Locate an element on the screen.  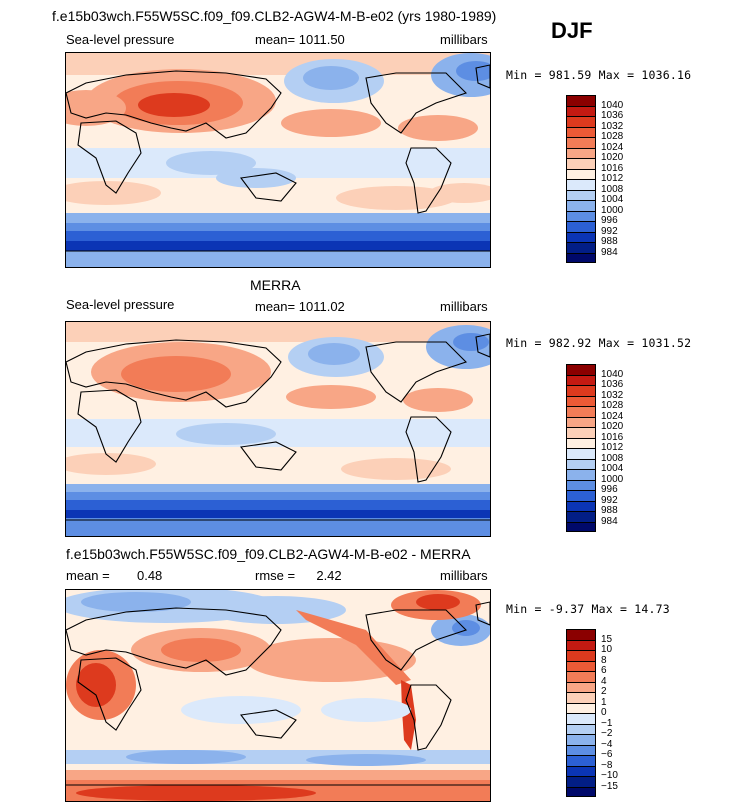
panel-model-minmax: Min = 981.59 Max = 1036.16 is located at coordinates (599, 75).